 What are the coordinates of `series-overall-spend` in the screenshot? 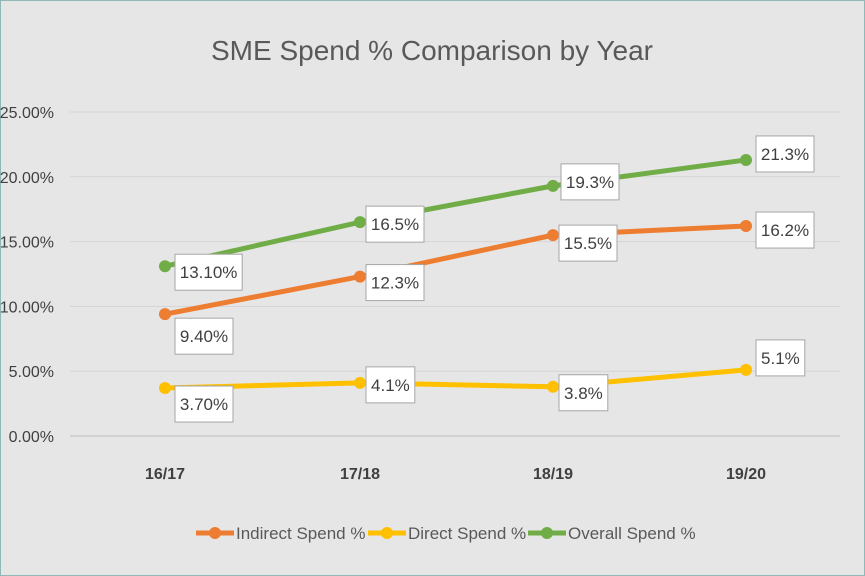 It's located at (455, 213).